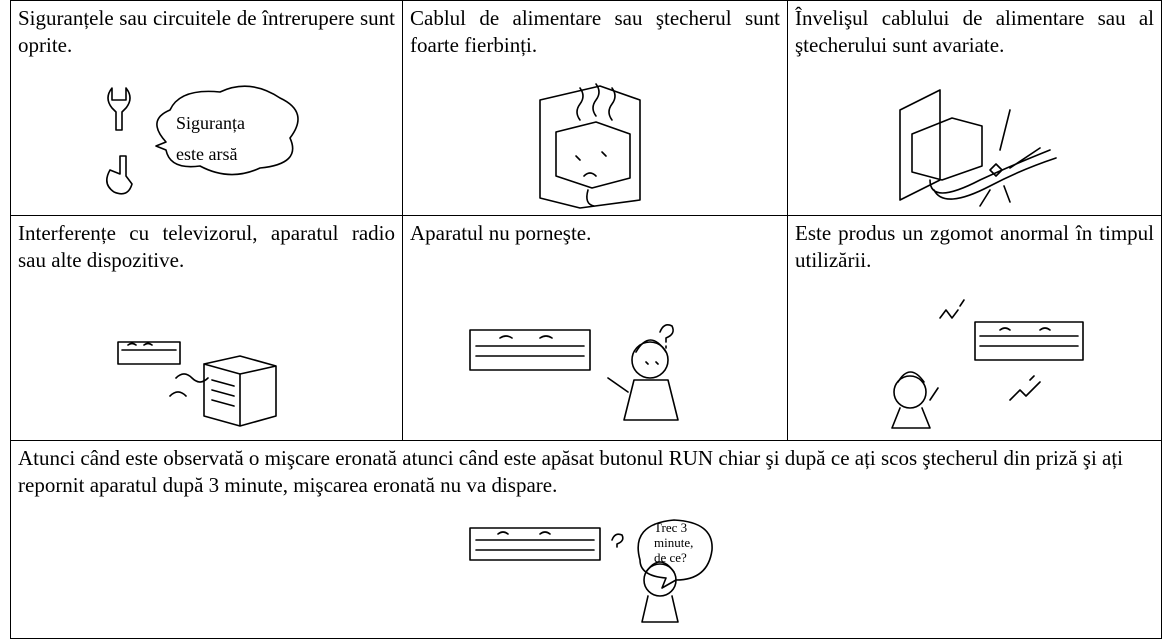 Image resolution: width=1162 pixels, height=639 pixels. Describe the element at coordinates (119, 141) in the screenshot. I see `wrench-icon` at that location.